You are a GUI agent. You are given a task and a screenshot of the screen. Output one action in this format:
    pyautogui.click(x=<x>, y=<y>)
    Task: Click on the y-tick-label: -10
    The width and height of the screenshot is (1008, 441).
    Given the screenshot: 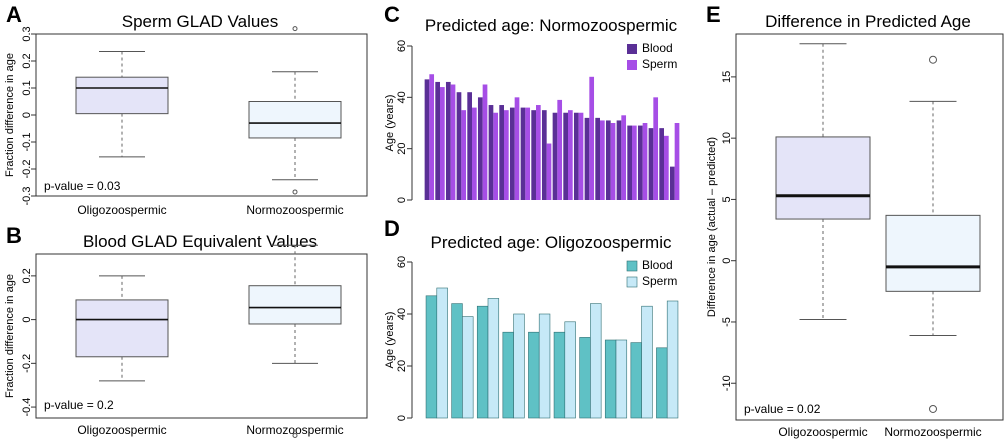 What is the action you would take?
    pyautogui.click(x=727, y=383)
    